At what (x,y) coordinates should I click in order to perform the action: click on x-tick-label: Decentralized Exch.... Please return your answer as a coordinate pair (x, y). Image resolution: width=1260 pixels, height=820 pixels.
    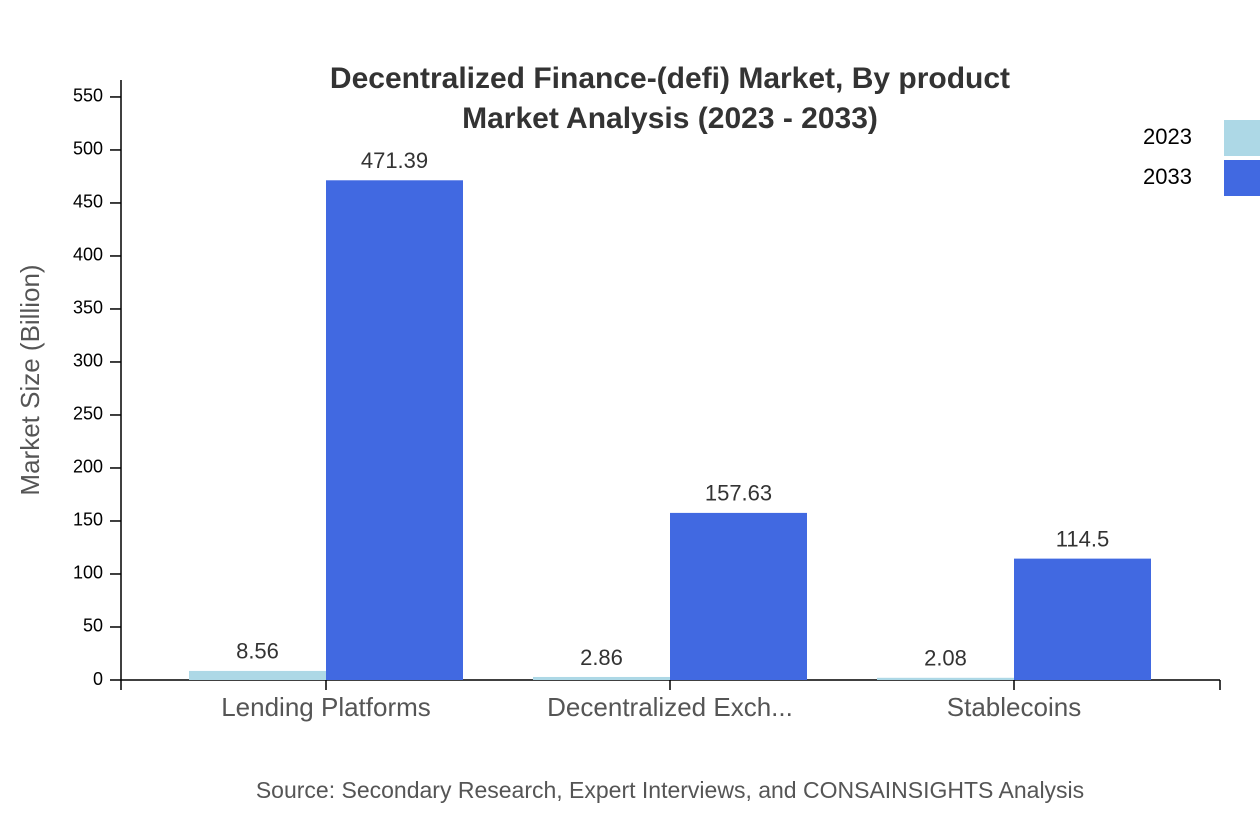
    Looking at the image, I should click on (670, 707).